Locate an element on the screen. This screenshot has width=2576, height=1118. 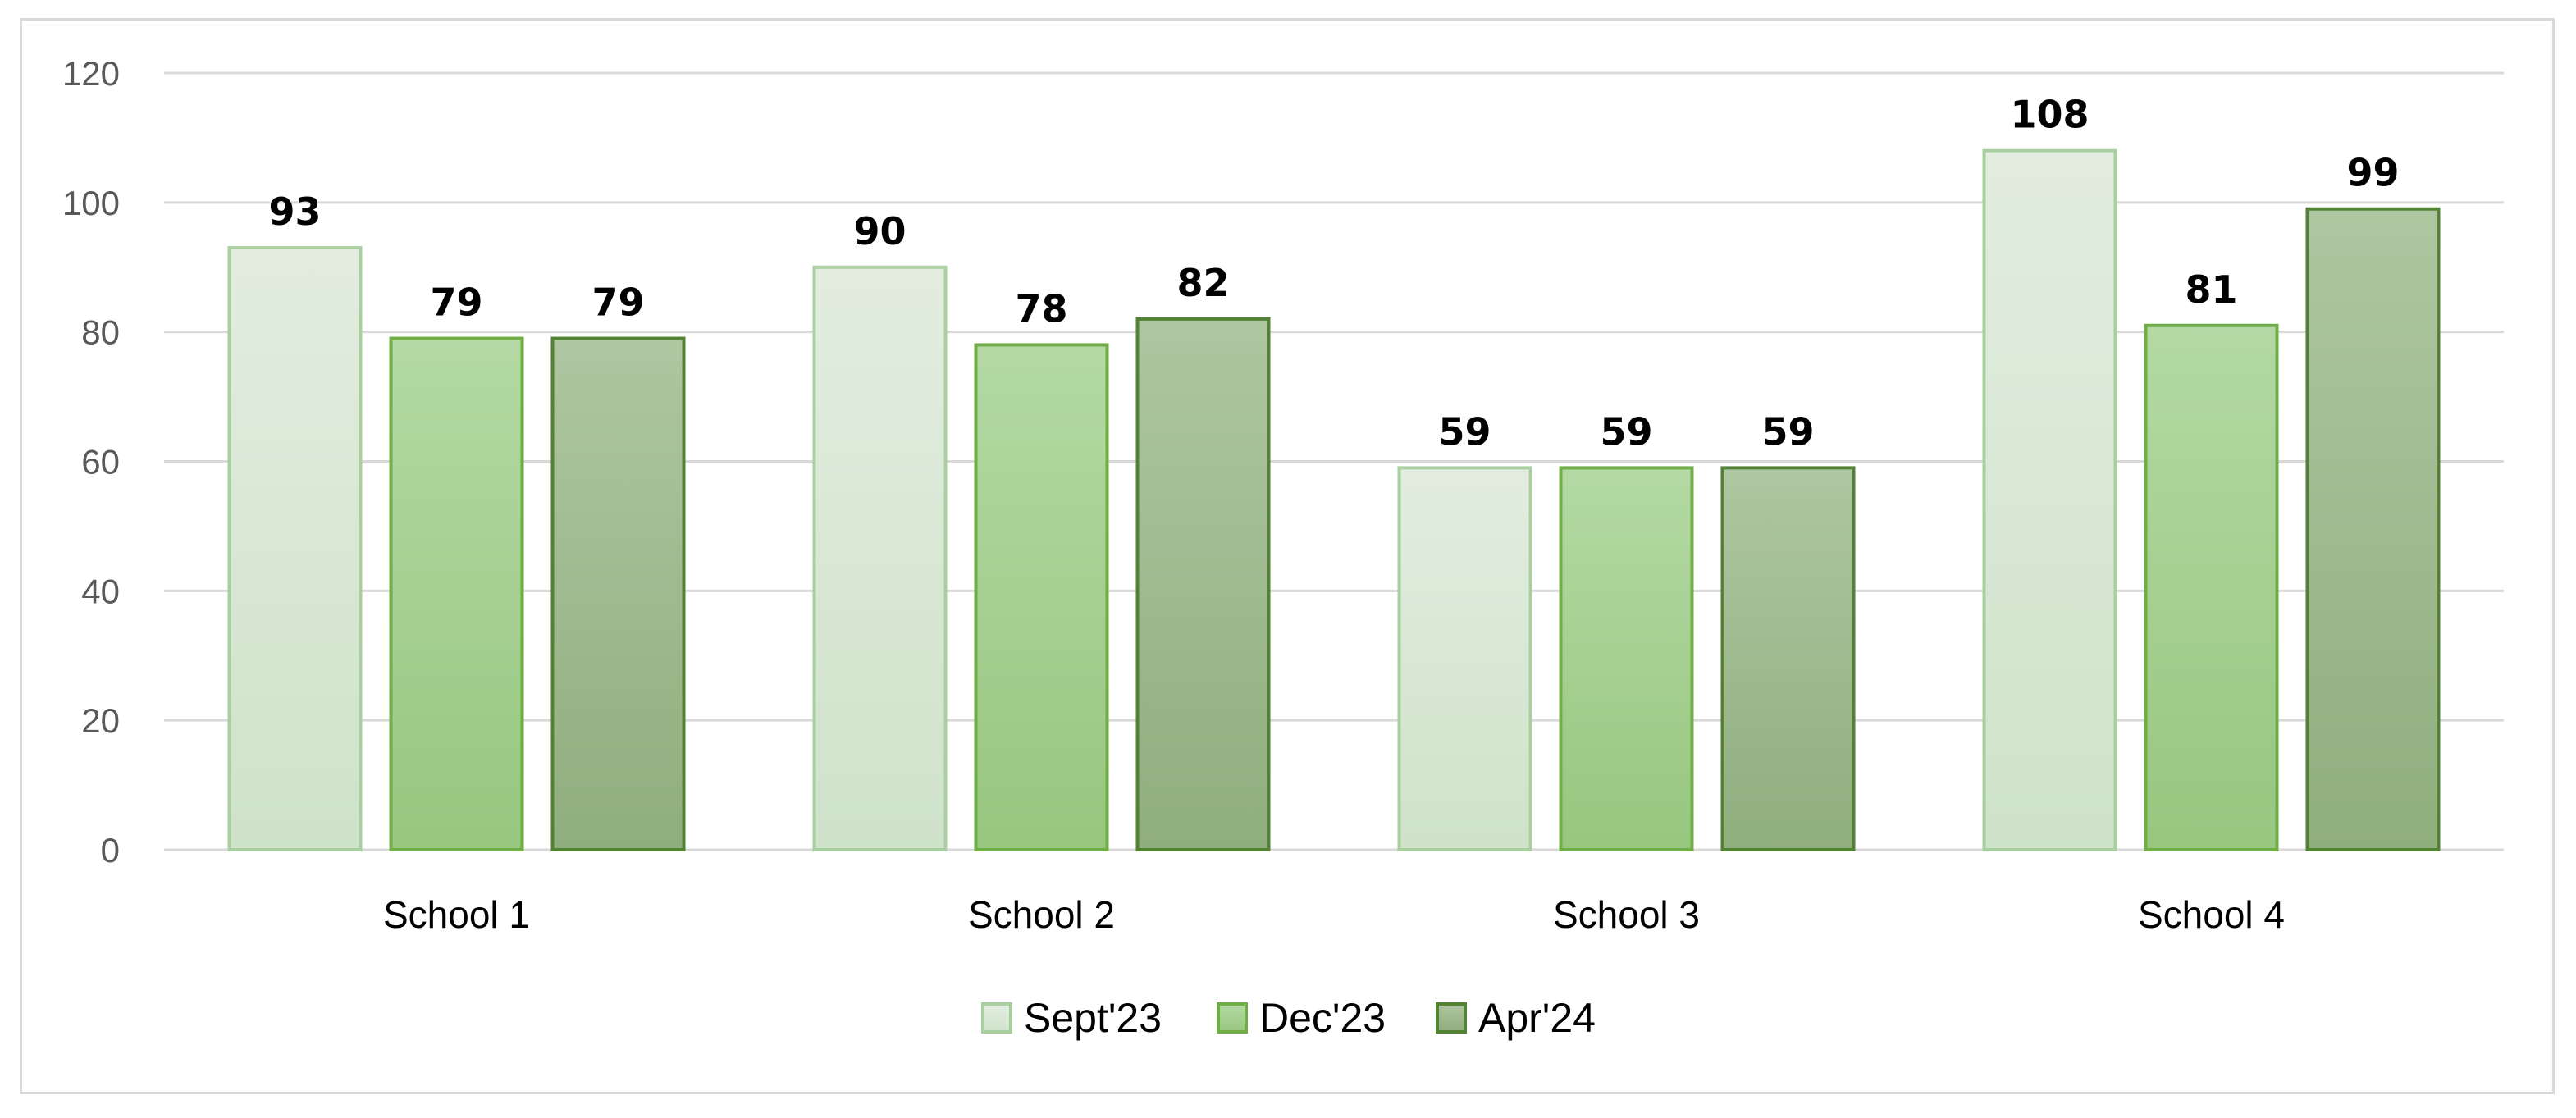
category-label: School 3 is located at coordinates (1627, 914).